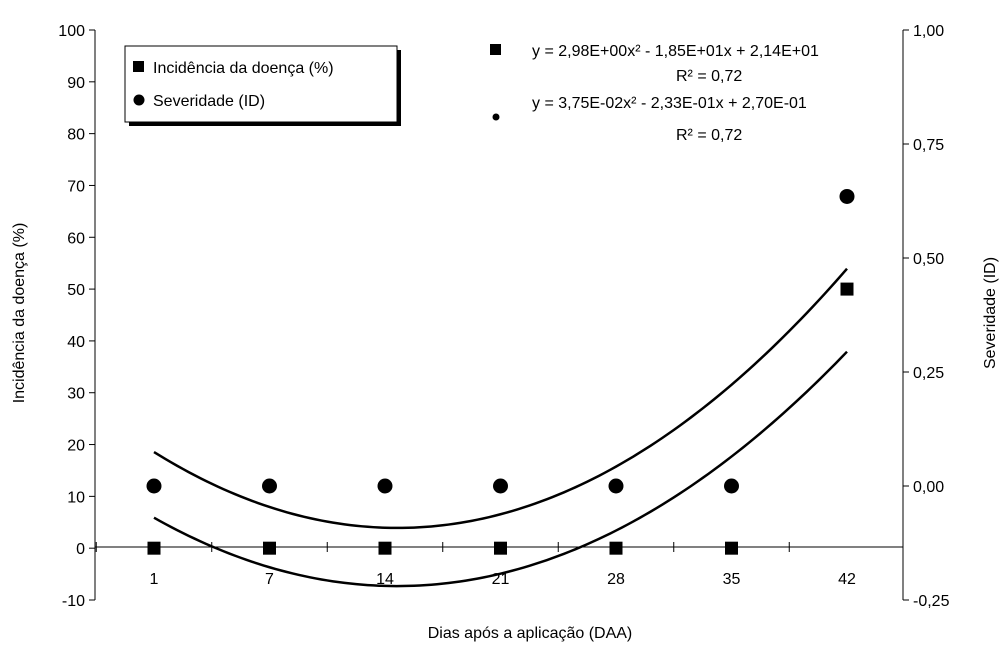 Image resolution: width=1002 pixels, height=648 pixels. I want to click on x-tick-label: 35, so click(732, 579).